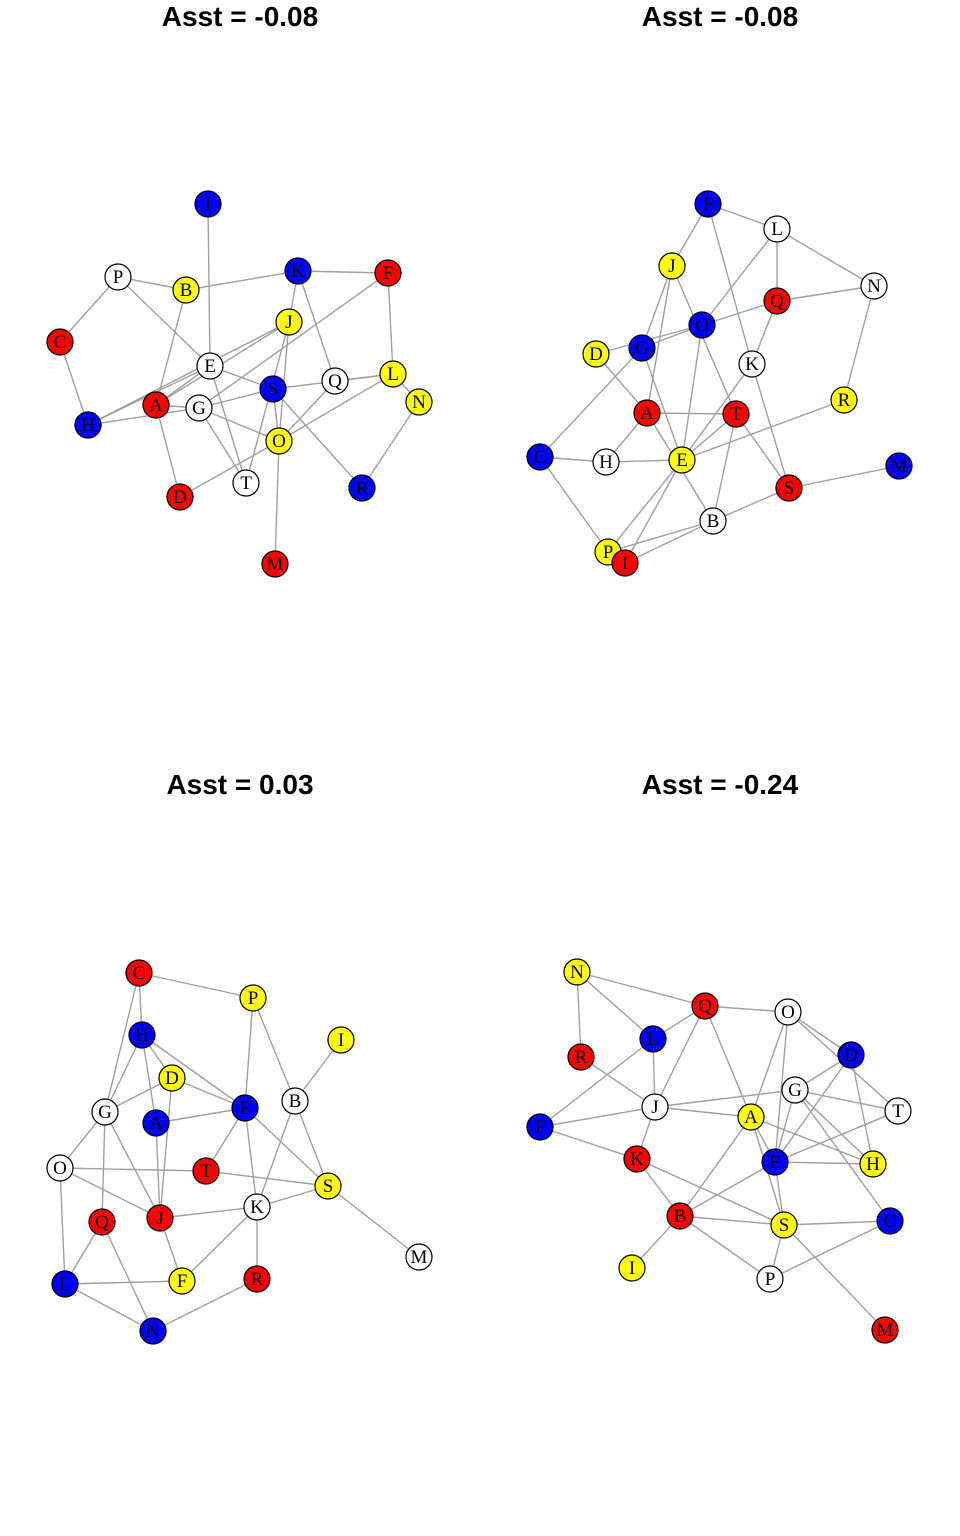  Describe the element at coordinates (276, 1154) in the screenshot. I see `edge-B-K` at that location.